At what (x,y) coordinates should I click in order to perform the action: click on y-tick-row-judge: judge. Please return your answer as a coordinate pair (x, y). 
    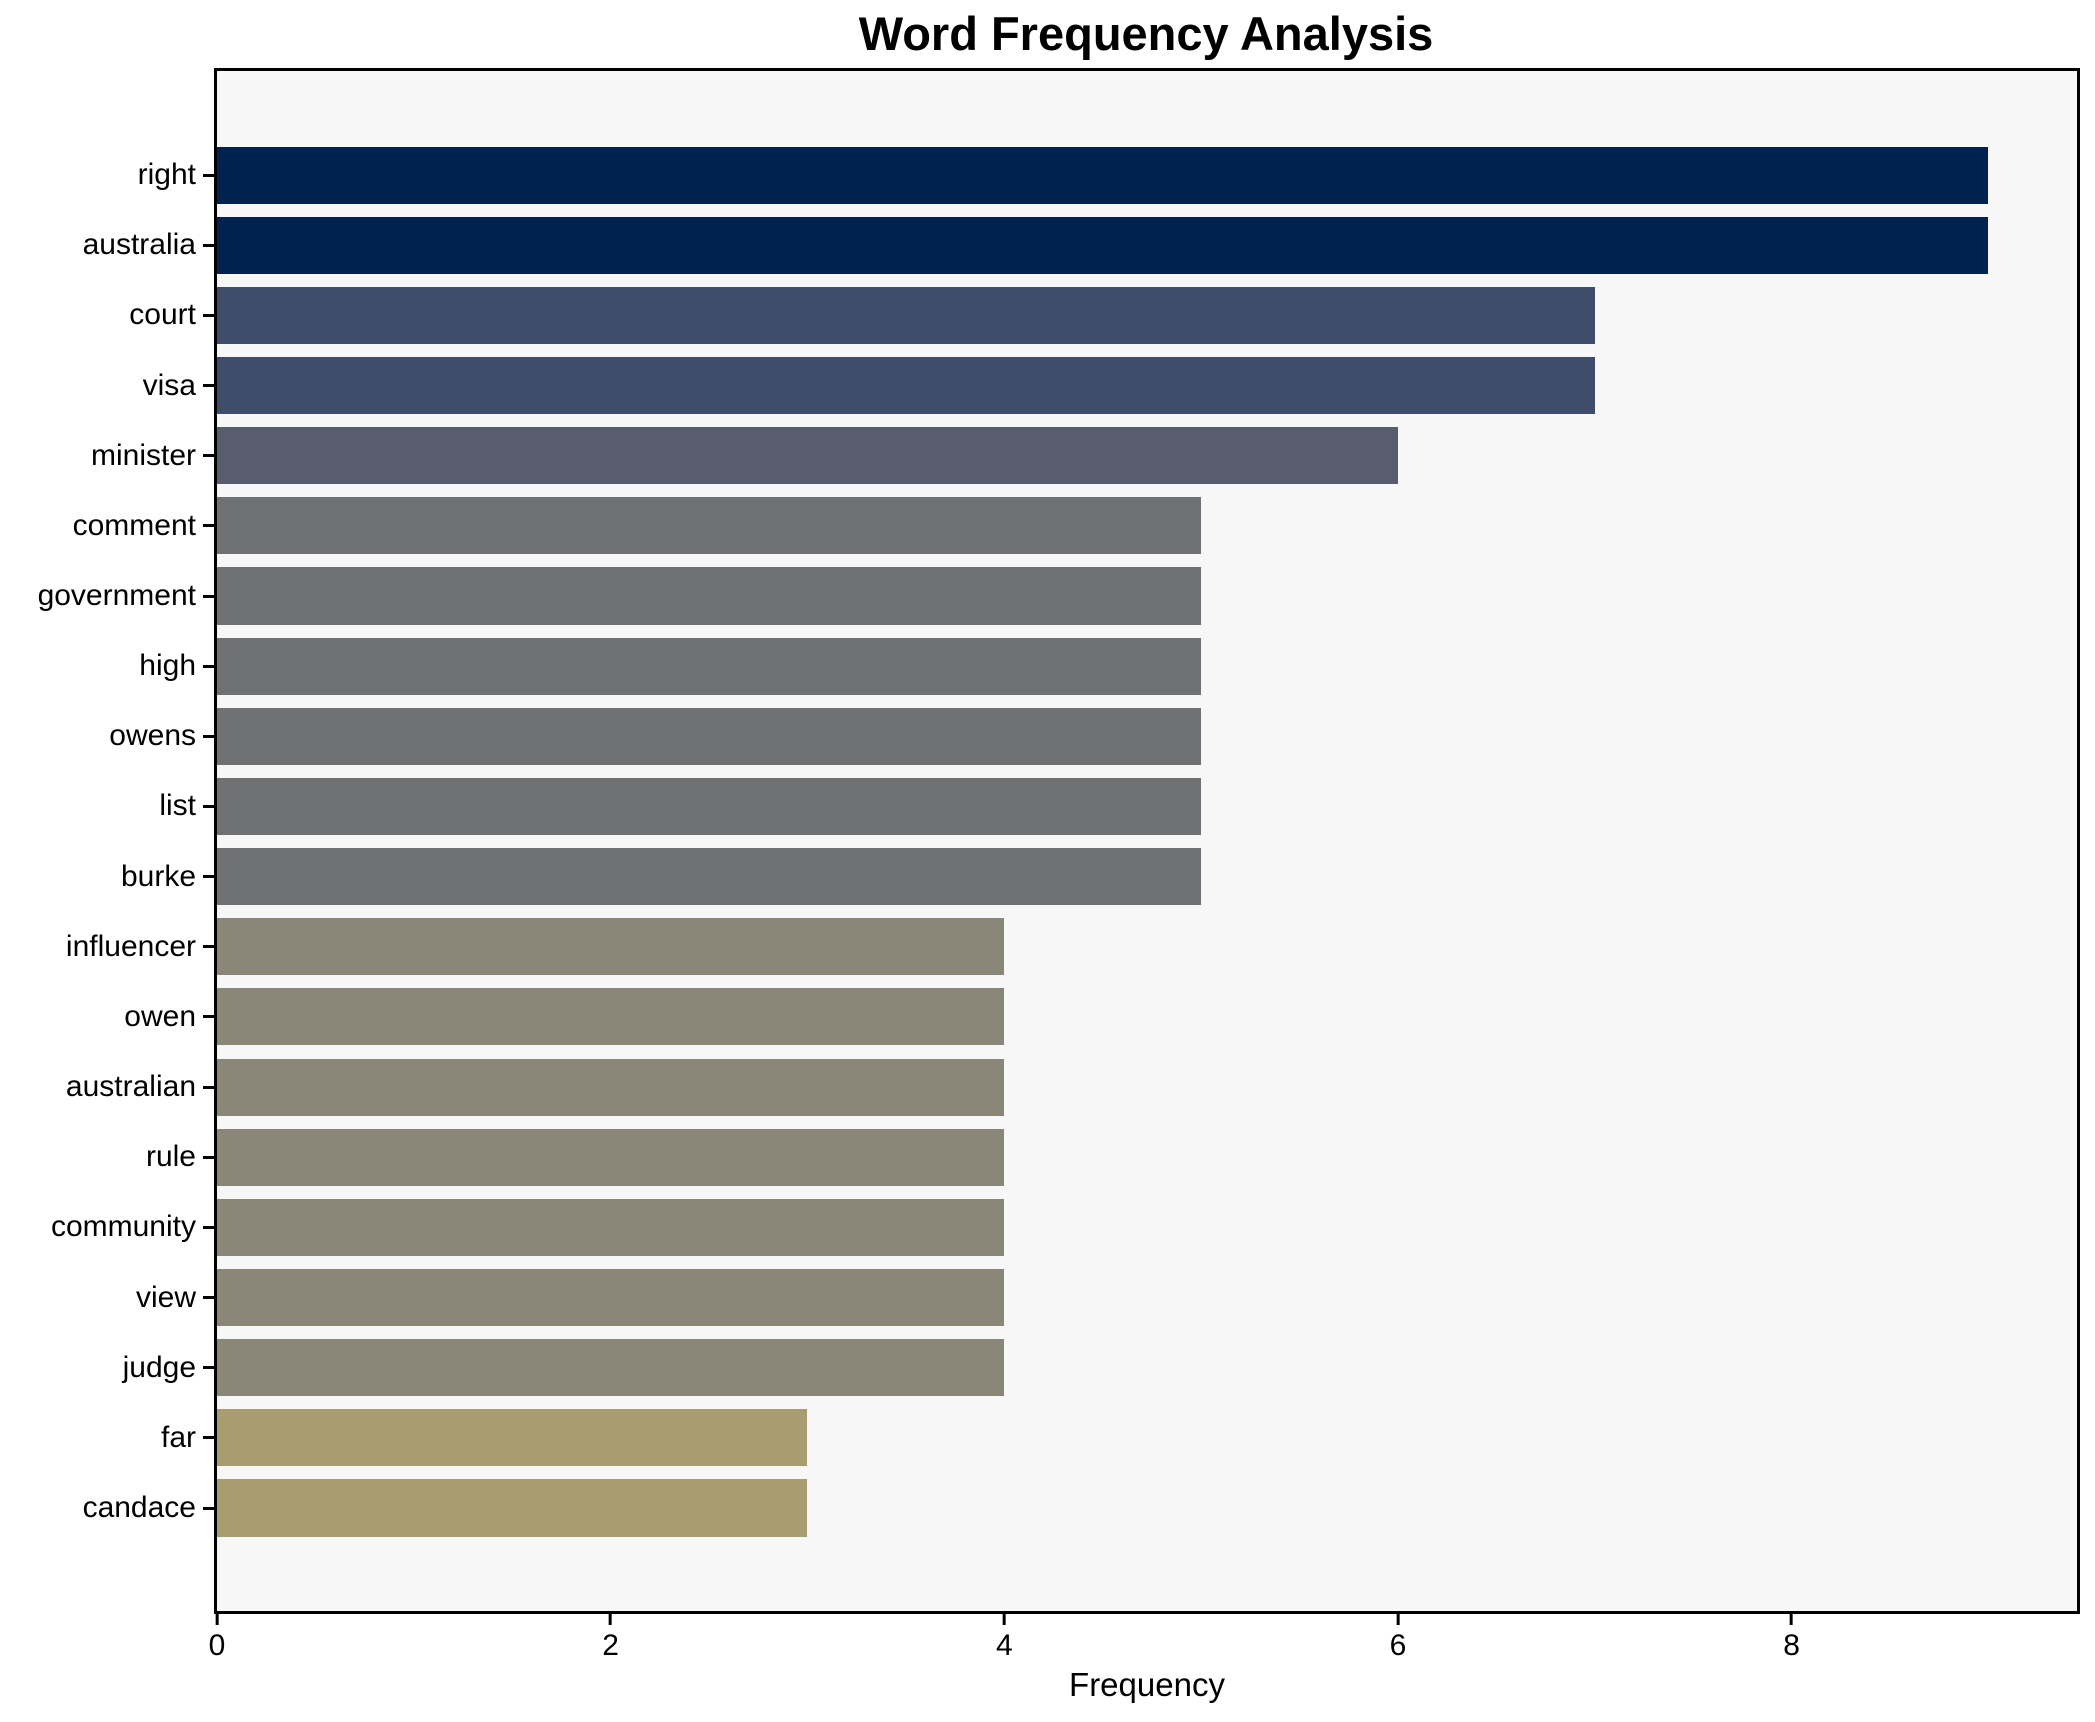
    Looking at the image, I should click on (107, 1368).